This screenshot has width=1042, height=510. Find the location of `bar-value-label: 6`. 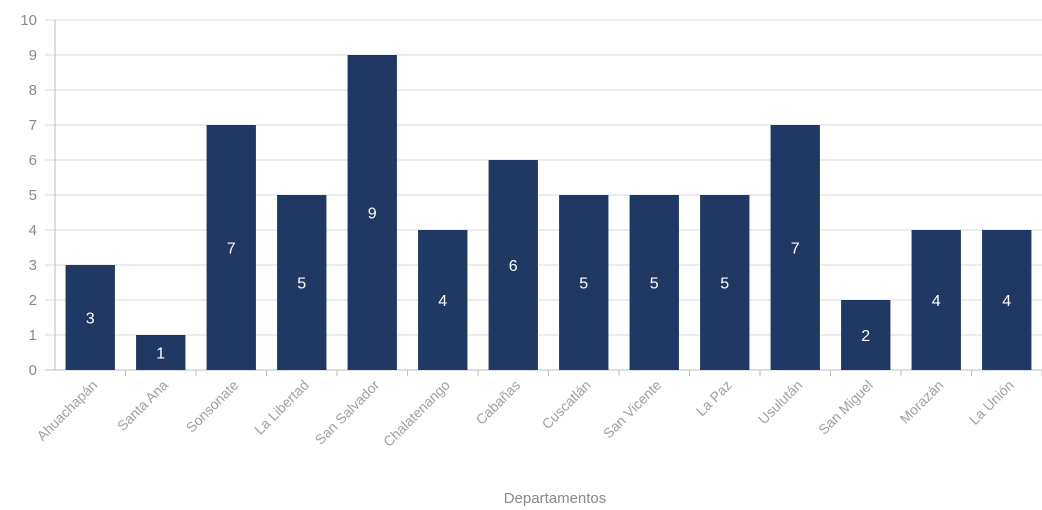

bar-value-label: 6 is located at coordinates (513, 266).